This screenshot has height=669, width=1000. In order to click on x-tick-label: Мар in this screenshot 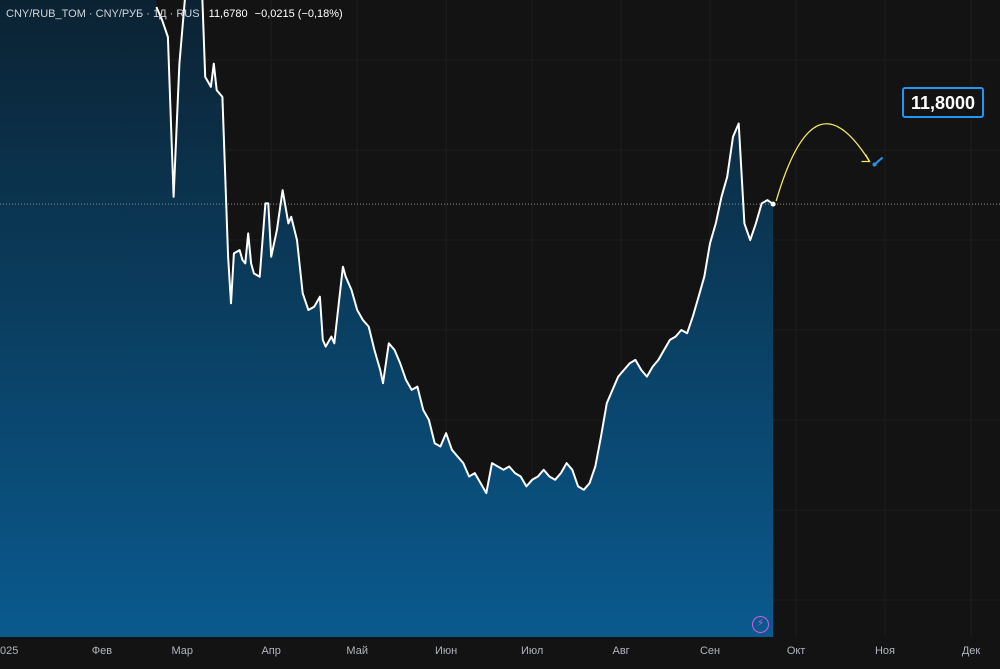, I will do `click(182, 651)`.